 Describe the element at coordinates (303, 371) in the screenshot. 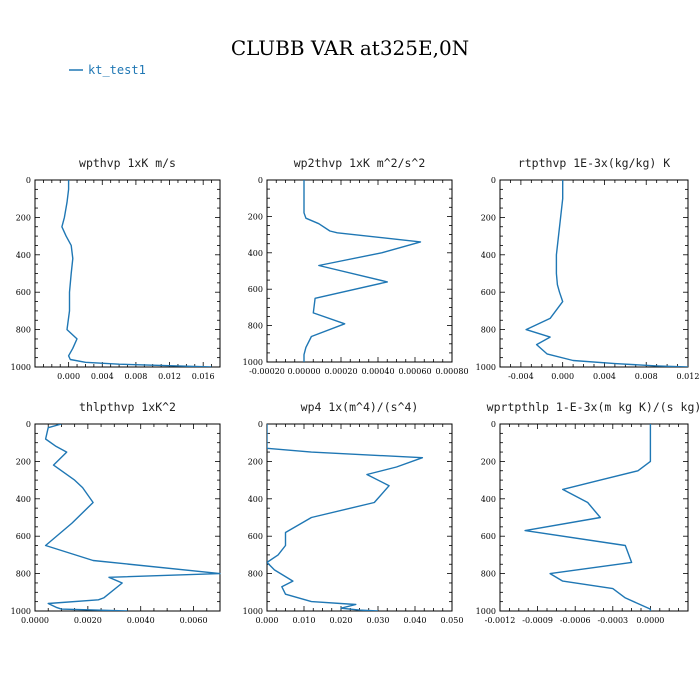

I see `x-tick-label: 0.00000` at that location.